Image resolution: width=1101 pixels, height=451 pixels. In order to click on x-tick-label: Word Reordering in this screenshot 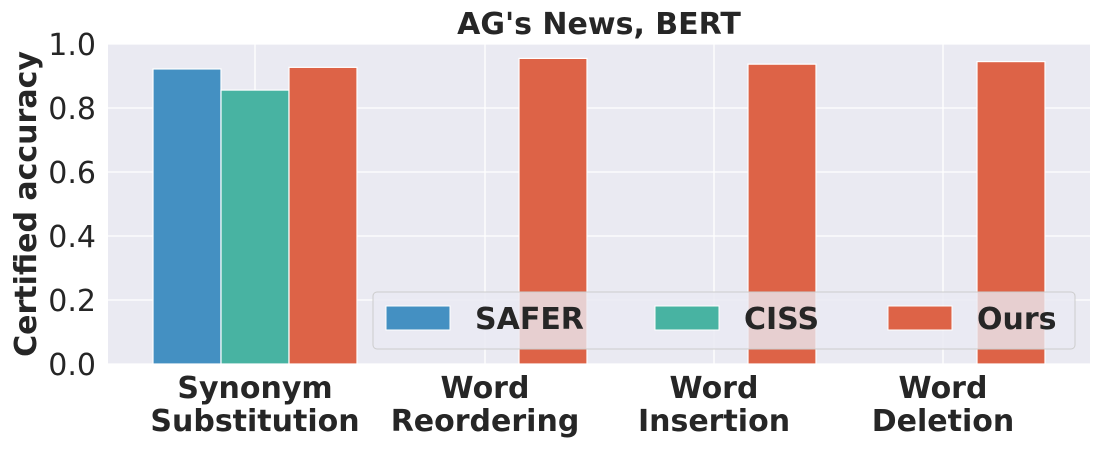, I will do `click(485, 405)`.